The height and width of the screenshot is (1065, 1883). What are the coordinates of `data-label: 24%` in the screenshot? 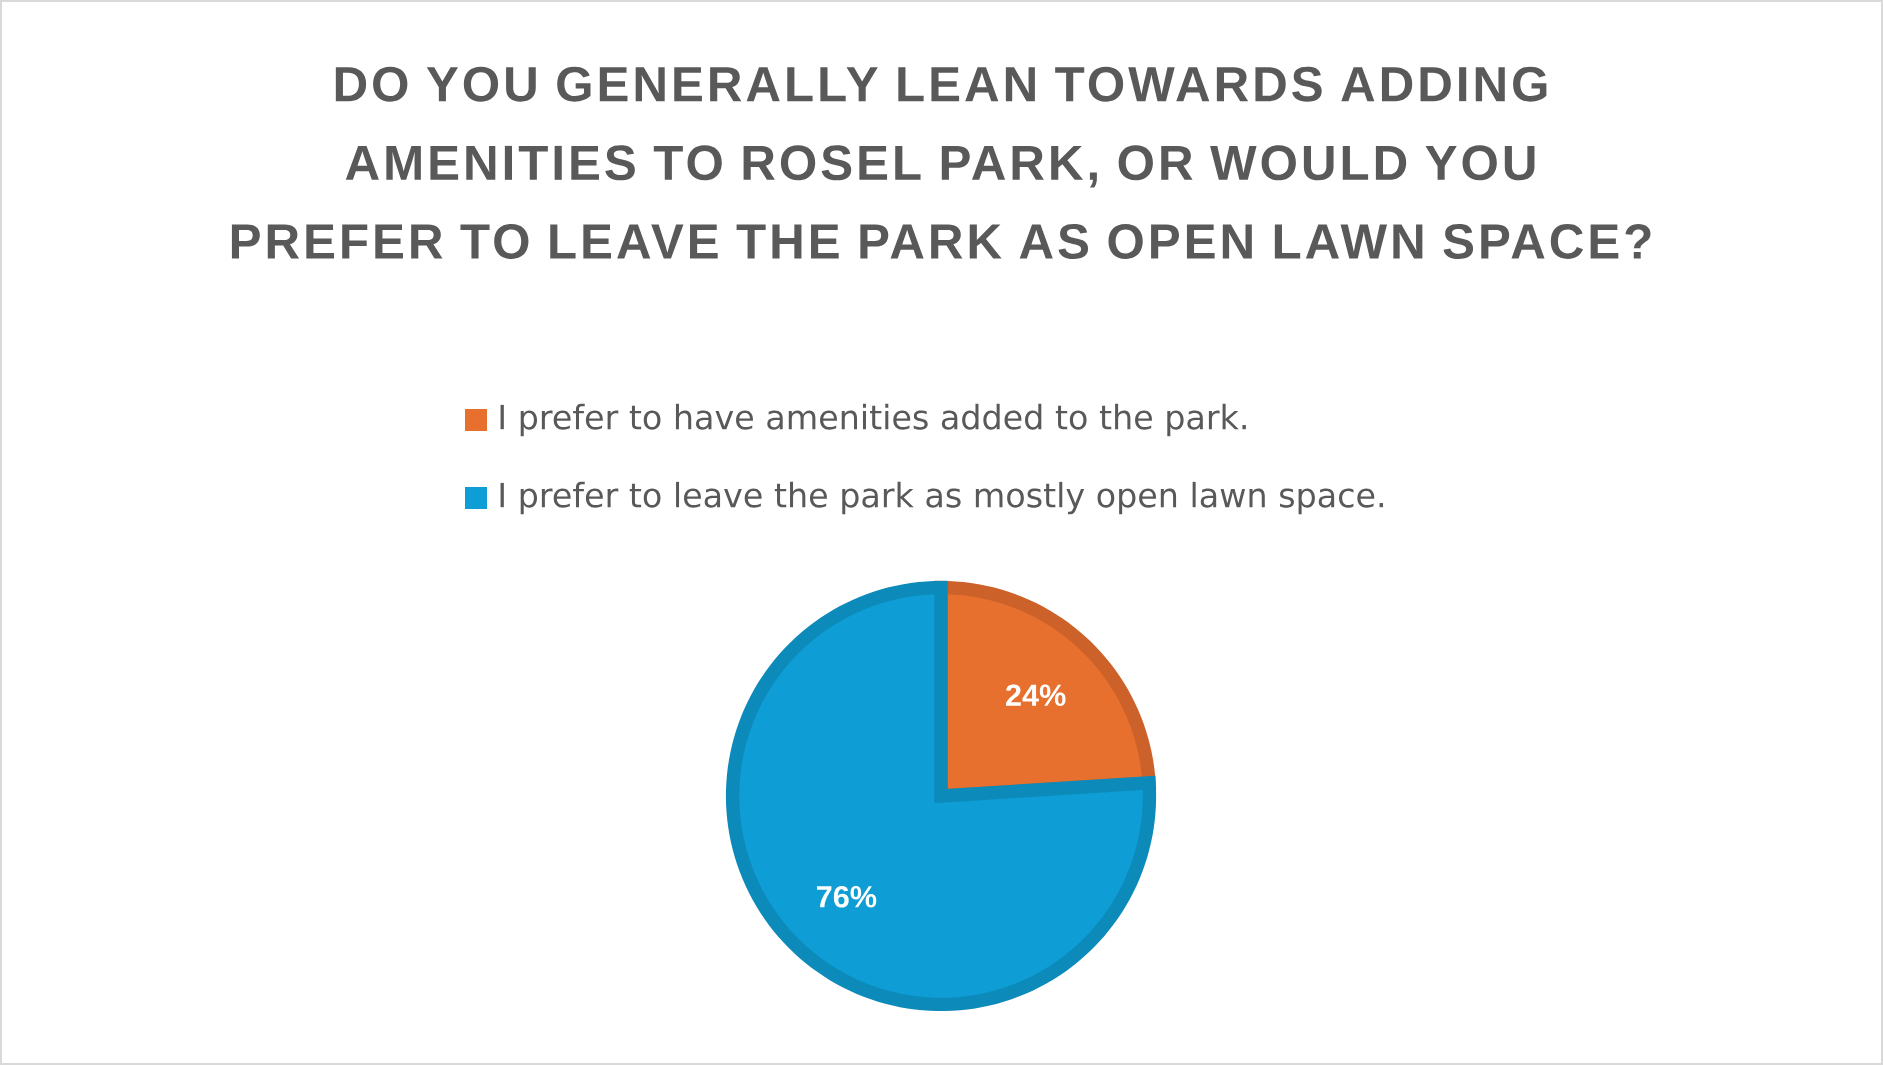 It's located at (1036, 695).